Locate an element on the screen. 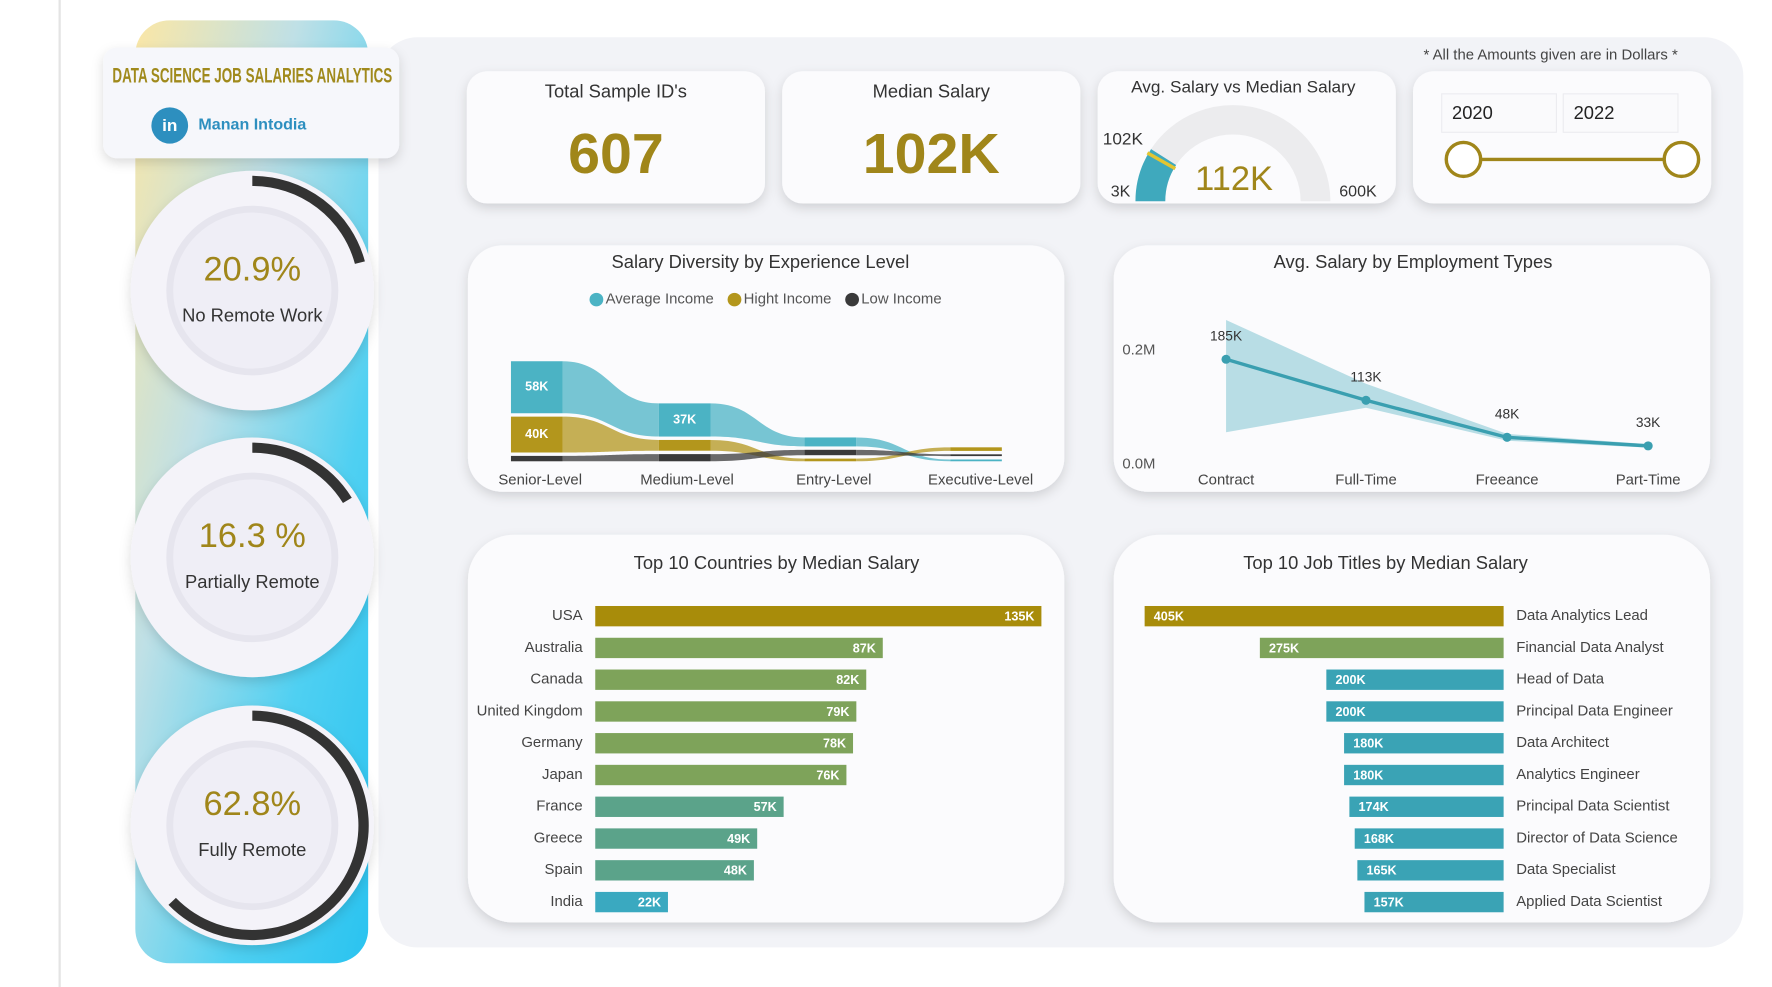 This screenshot has height=987, width=1772. donut-value: 20.9% is located at coordinates (253, 270).